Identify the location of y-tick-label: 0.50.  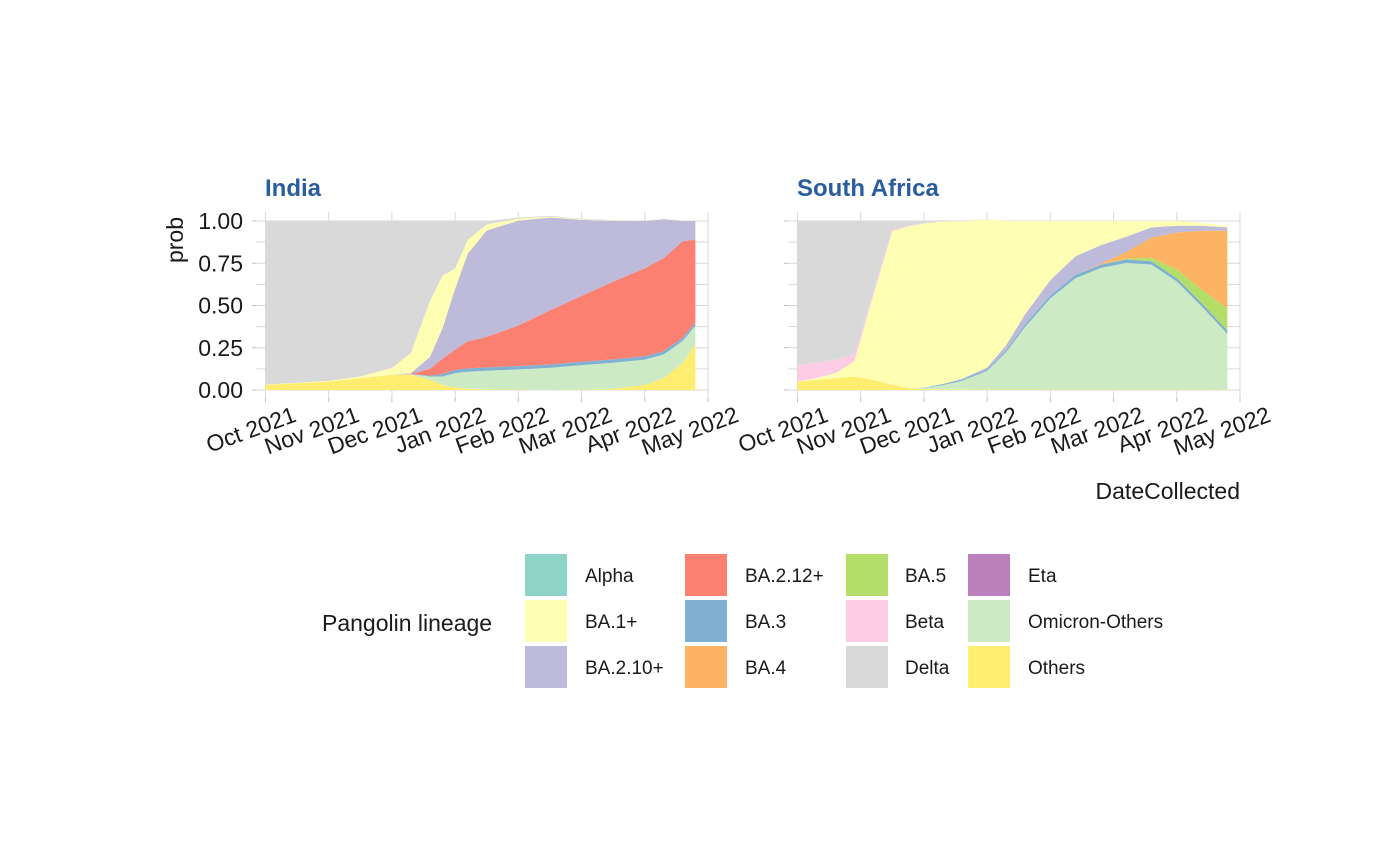
(220, 306).